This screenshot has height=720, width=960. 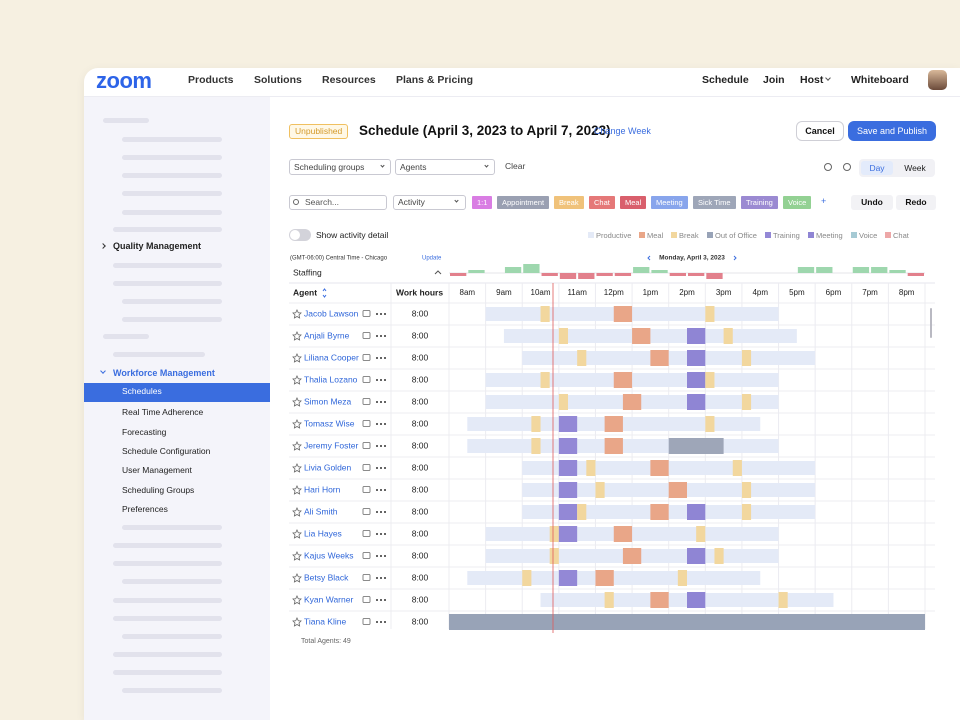 I want to click on activity-chip: Chat, so click(x=602, y=202).